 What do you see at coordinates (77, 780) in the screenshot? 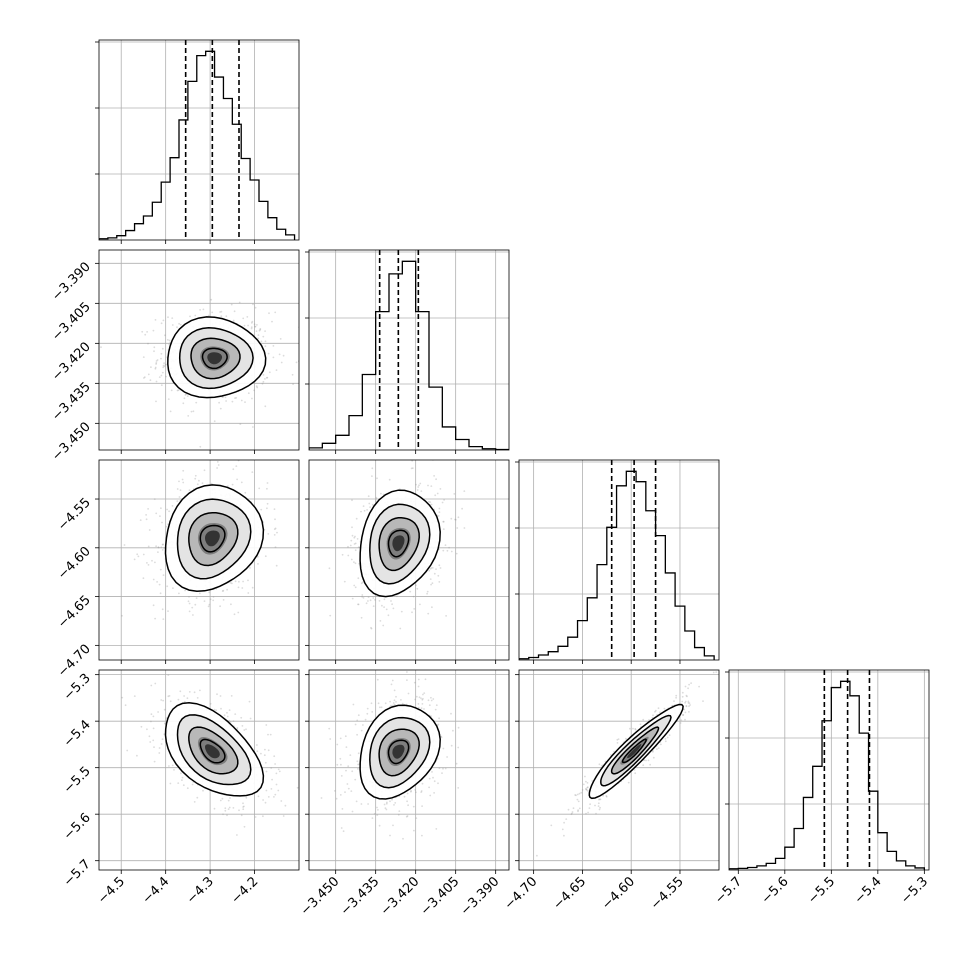
I see `y-tick-label: −5.5` at bounding box center [77, 780].